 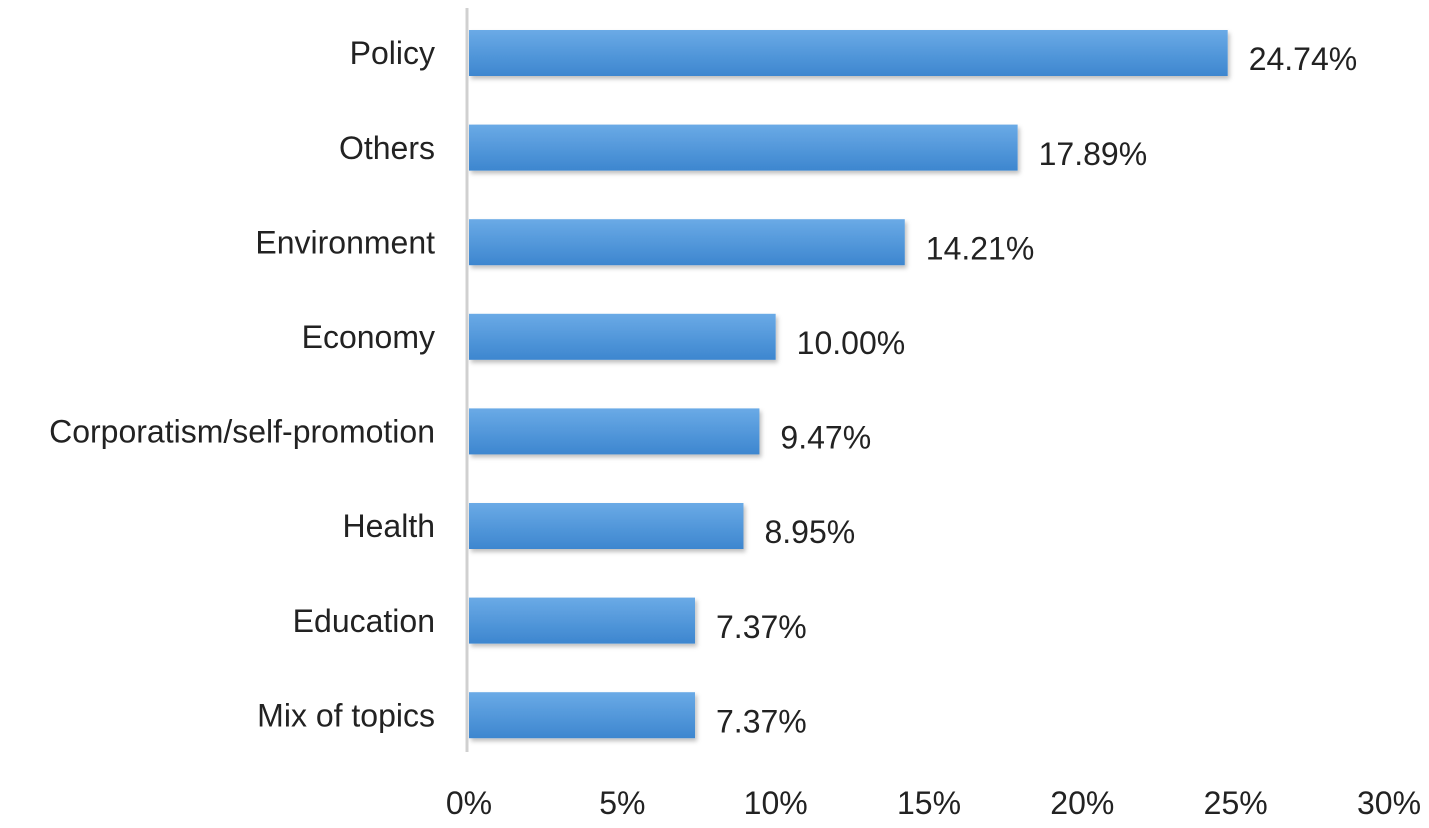 What do you see at coordinates (242, 432) in the screenshot?
I see `category-label: Corporatism/self-promotion` at bounding box center [242, 432].